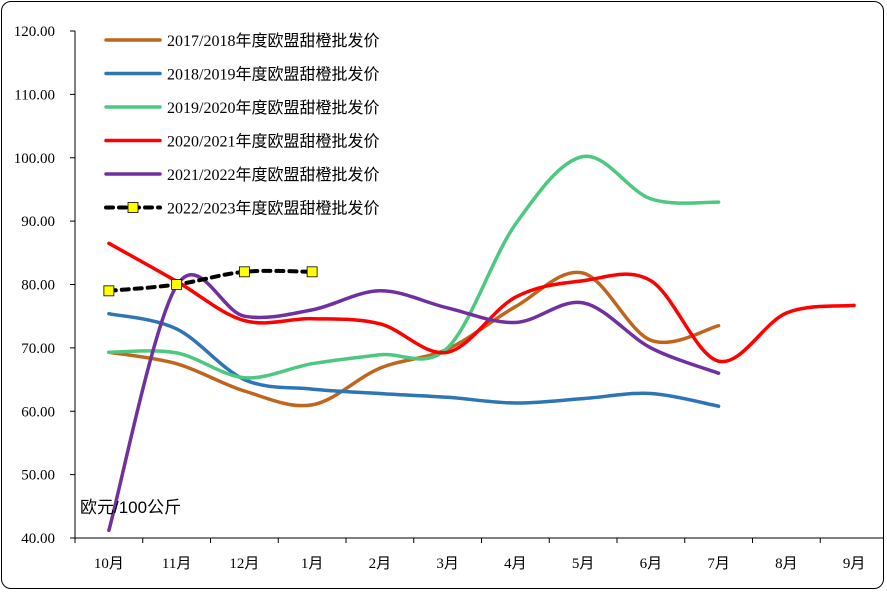  What do you see at coordinates (38, 286) in the screenshot?
I see `y-tick-label: 80.00` at bounding box center [38, 286].